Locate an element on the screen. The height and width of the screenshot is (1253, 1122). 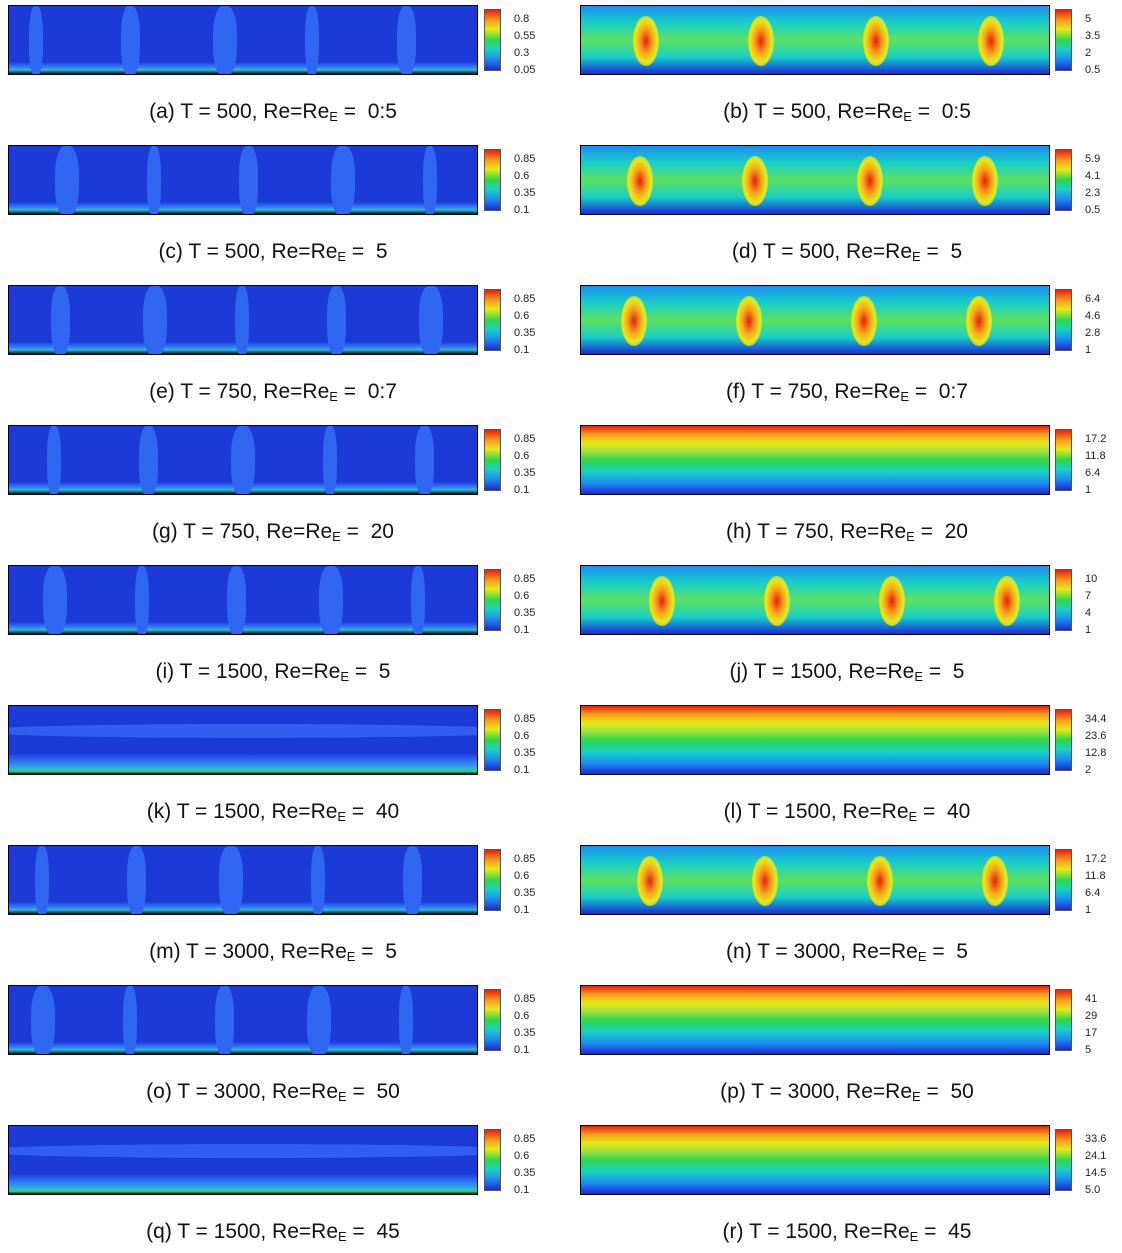
caption: (d) T = 500, Re=ReE = 5 is located at coordinates (844, 252).